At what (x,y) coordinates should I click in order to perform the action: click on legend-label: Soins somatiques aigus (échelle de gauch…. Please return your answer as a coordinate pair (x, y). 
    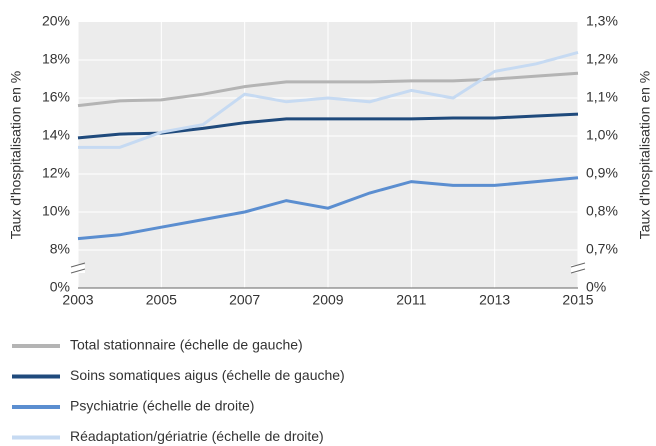
    Looking at the image, I should click on (207, 375).